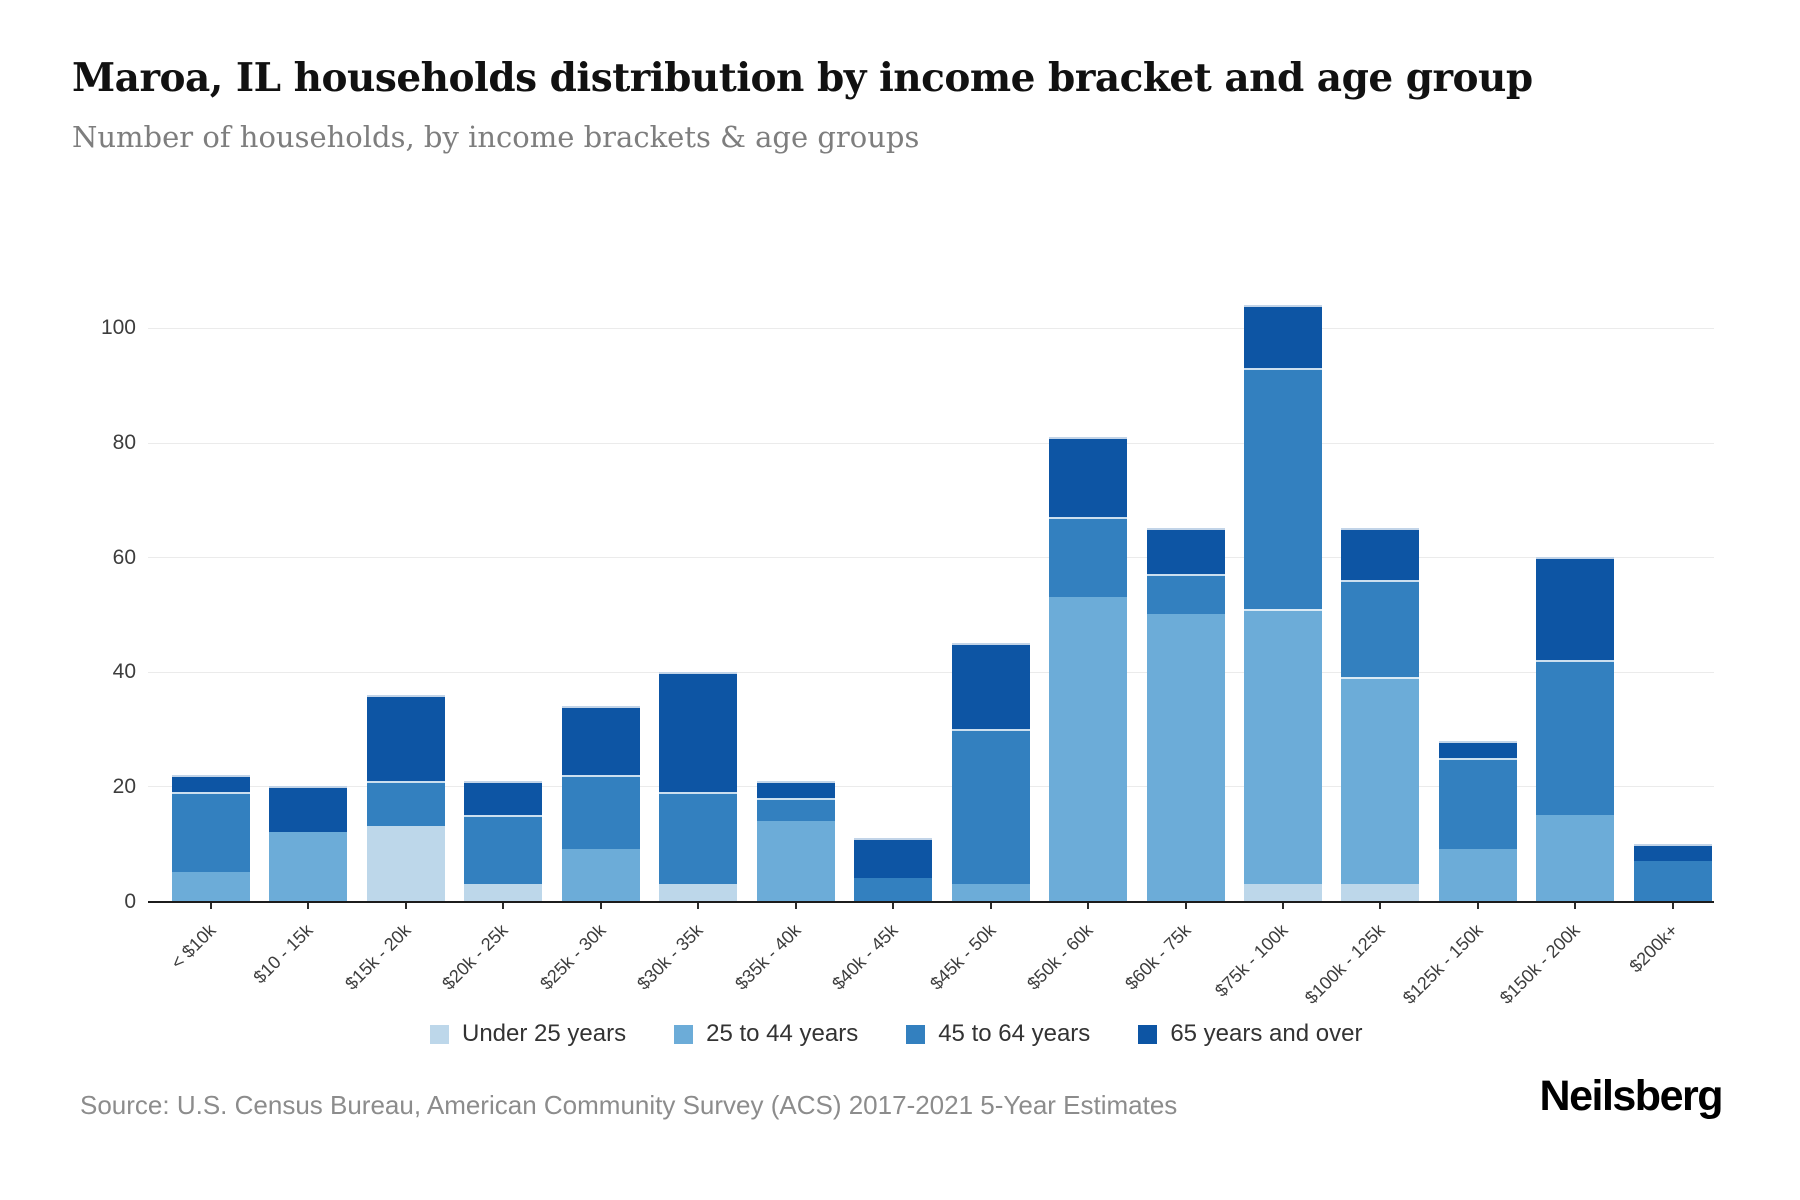 The height and width of the screenshot is (1200, 1800). I want to click on x-axis-tick-label: $100k - 125k, so click(1345, 964).